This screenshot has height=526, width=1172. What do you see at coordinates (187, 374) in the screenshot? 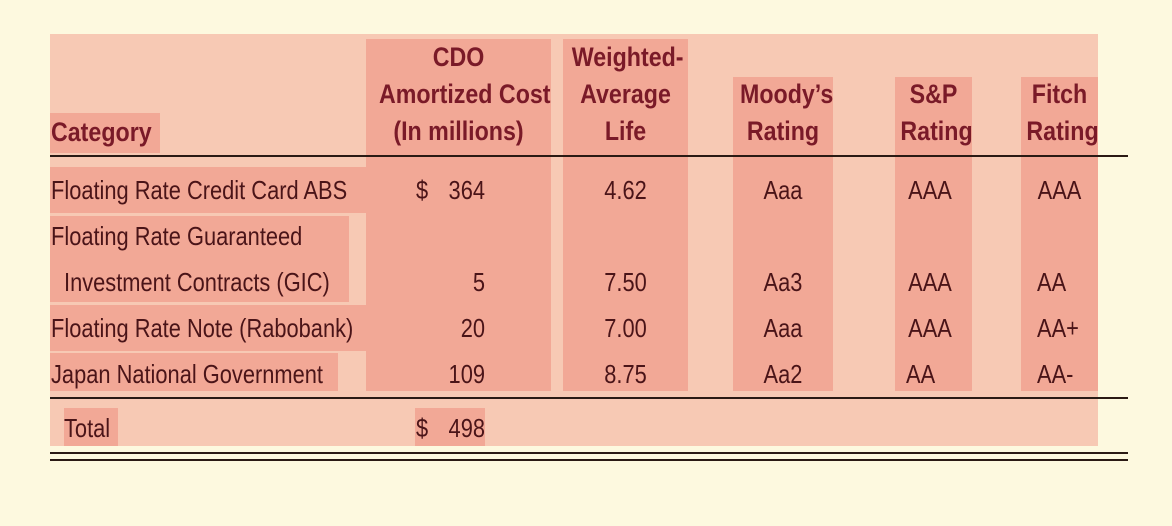
I see `row4-category: Japan National Government` at bounding box center [187, 374].